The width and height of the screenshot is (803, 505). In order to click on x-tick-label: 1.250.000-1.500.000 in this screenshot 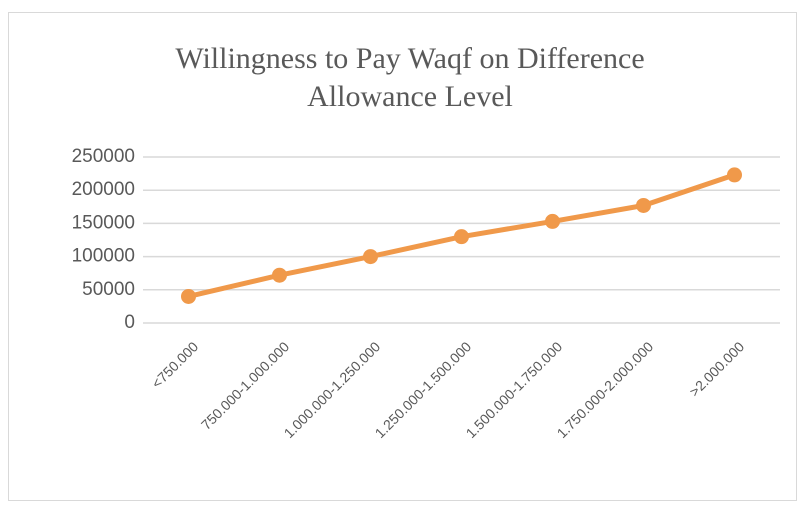, I will do `click(423, 389)`.